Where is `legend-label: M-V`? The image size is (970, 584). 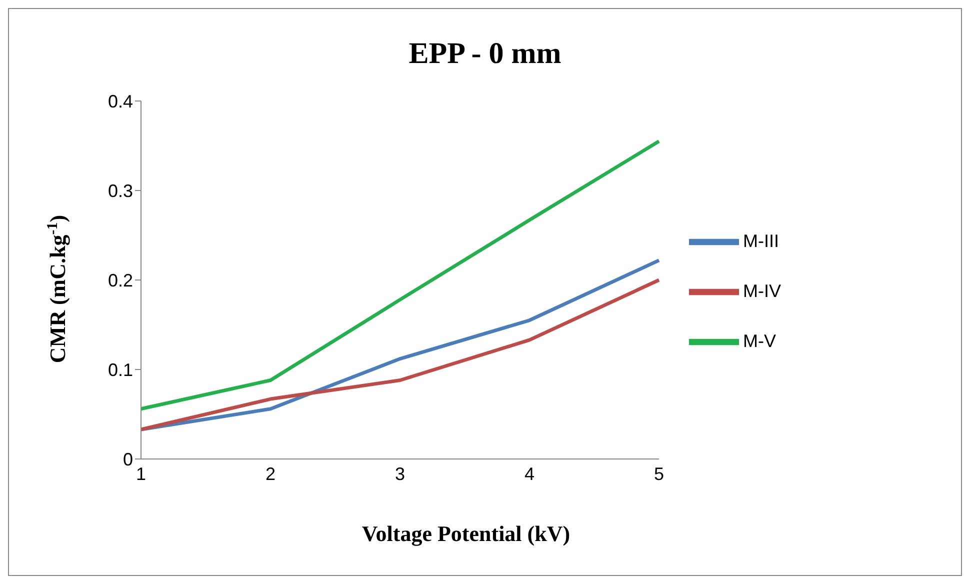
legend-label: M-V is located at coordinates (759, 340).